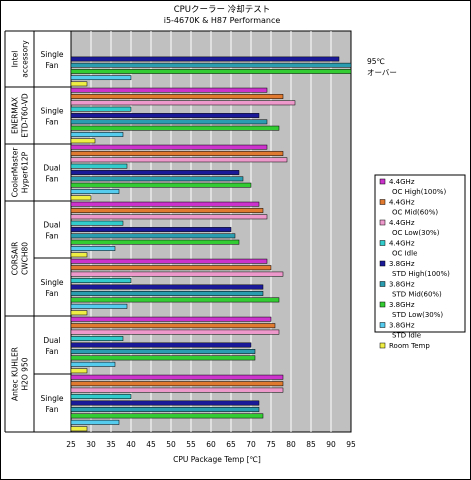  I want to click on x-tick-label: 55, so click(191, 444).